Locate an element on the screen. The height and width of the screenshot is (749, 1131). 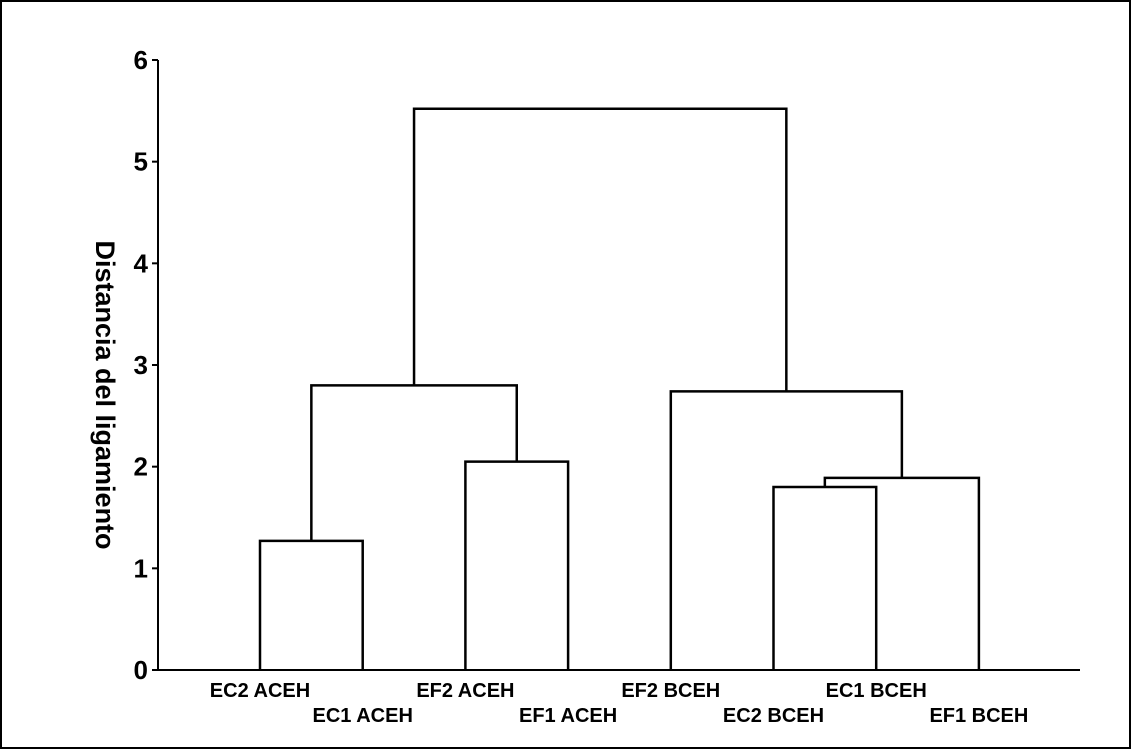
y-tick-label: 2 is located at coordinates (141, 467).